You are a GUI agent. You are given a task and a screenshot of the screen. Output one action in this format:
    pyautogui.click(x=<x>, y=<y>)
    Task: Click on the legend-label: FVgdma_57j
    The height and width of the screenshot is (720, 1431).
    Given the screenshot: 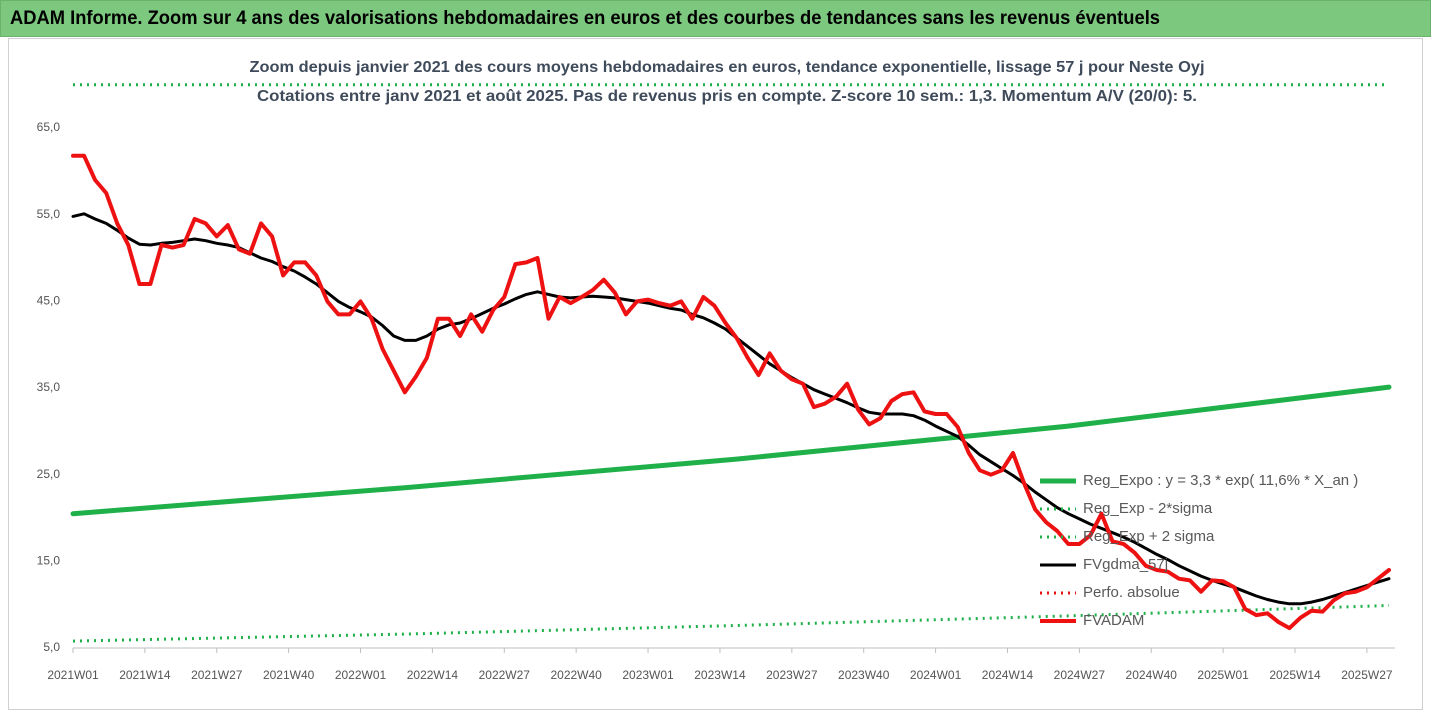 What is the action you would take?
    pyautogui.click(x=1125, y=564)
    